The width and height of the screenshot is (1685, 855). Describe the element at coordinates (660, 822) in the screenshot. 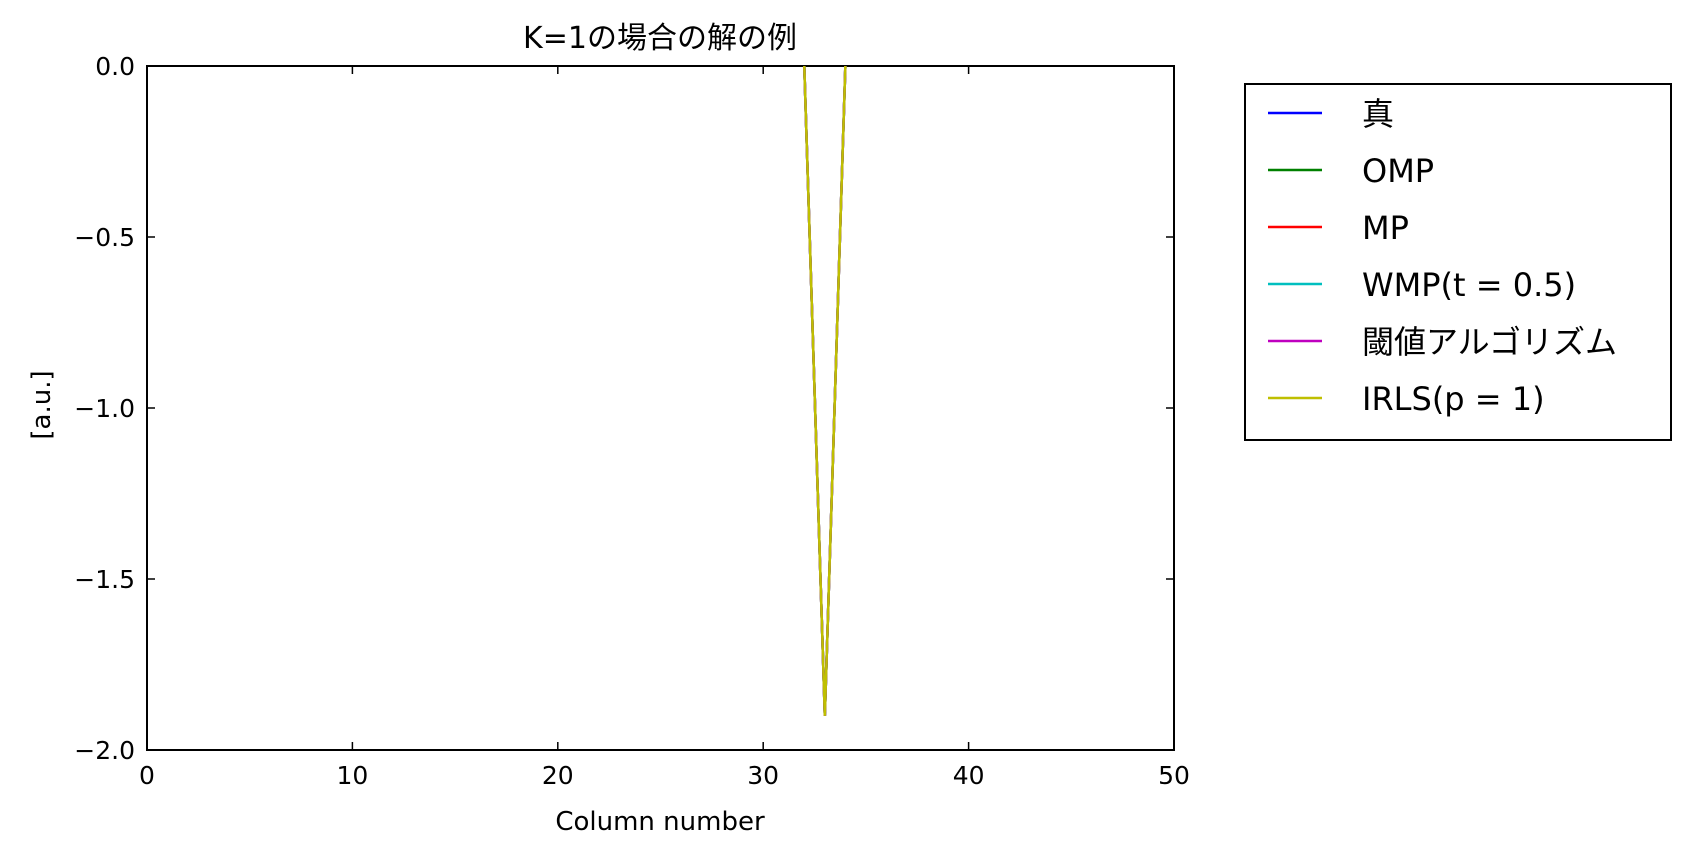

I see `x-axis-label: Column number` at that location.